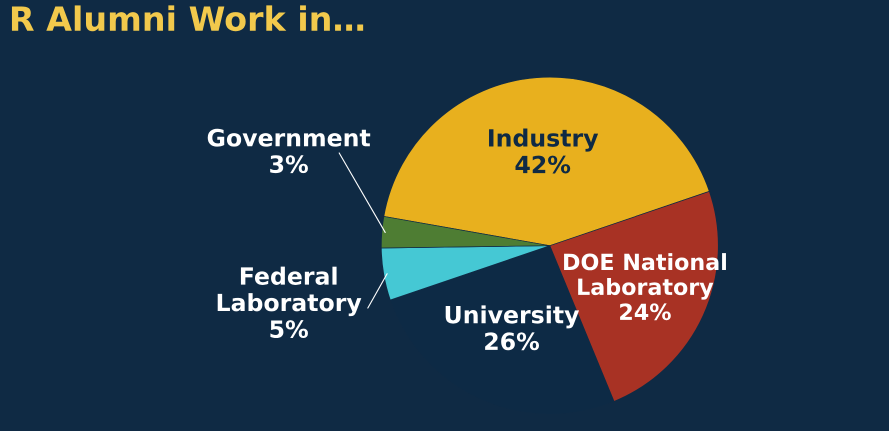 The width and height of the screenshot is (889, 431). What do you see at coordinates (645, 311) in the screenshot?
I see `data-label: 24%` at bounding box center [645, 311].